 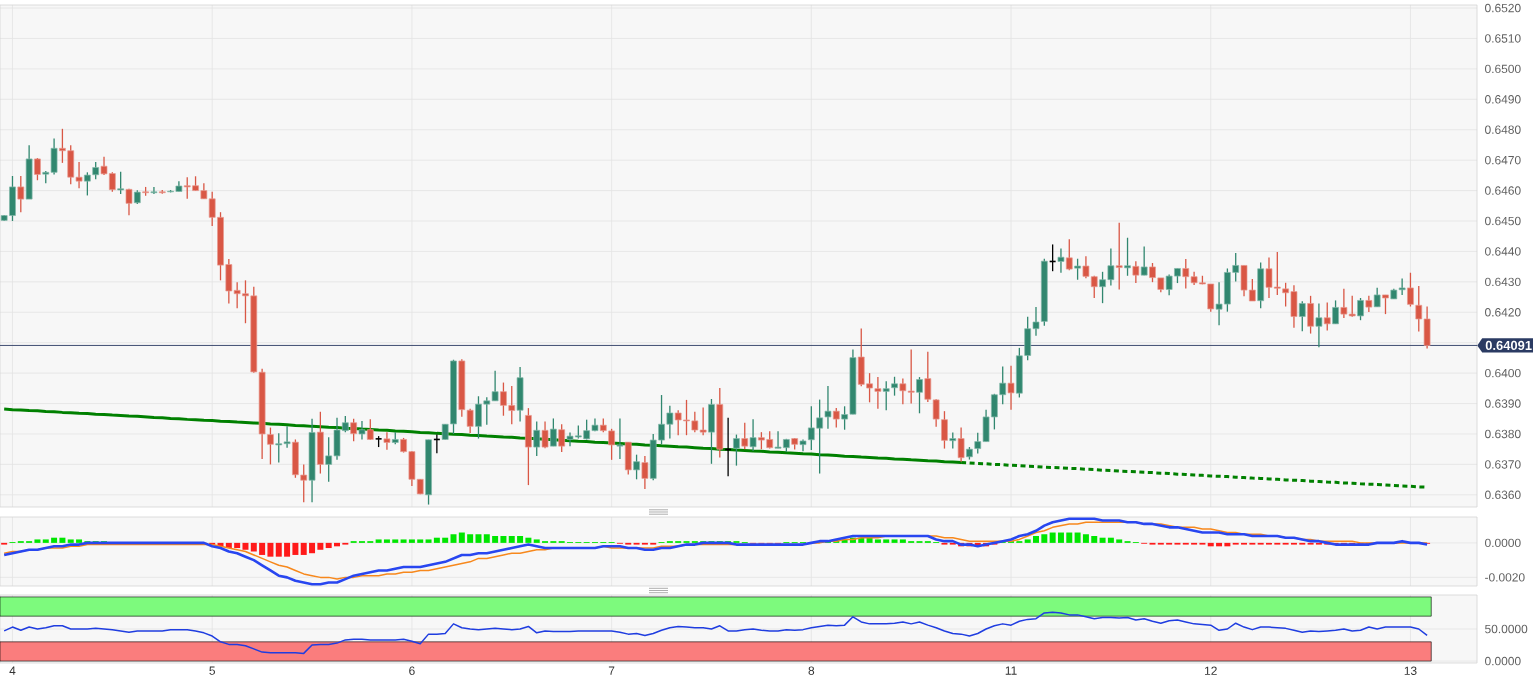 I want to click on x-tick-label: 8, so click(x=811, y=670).